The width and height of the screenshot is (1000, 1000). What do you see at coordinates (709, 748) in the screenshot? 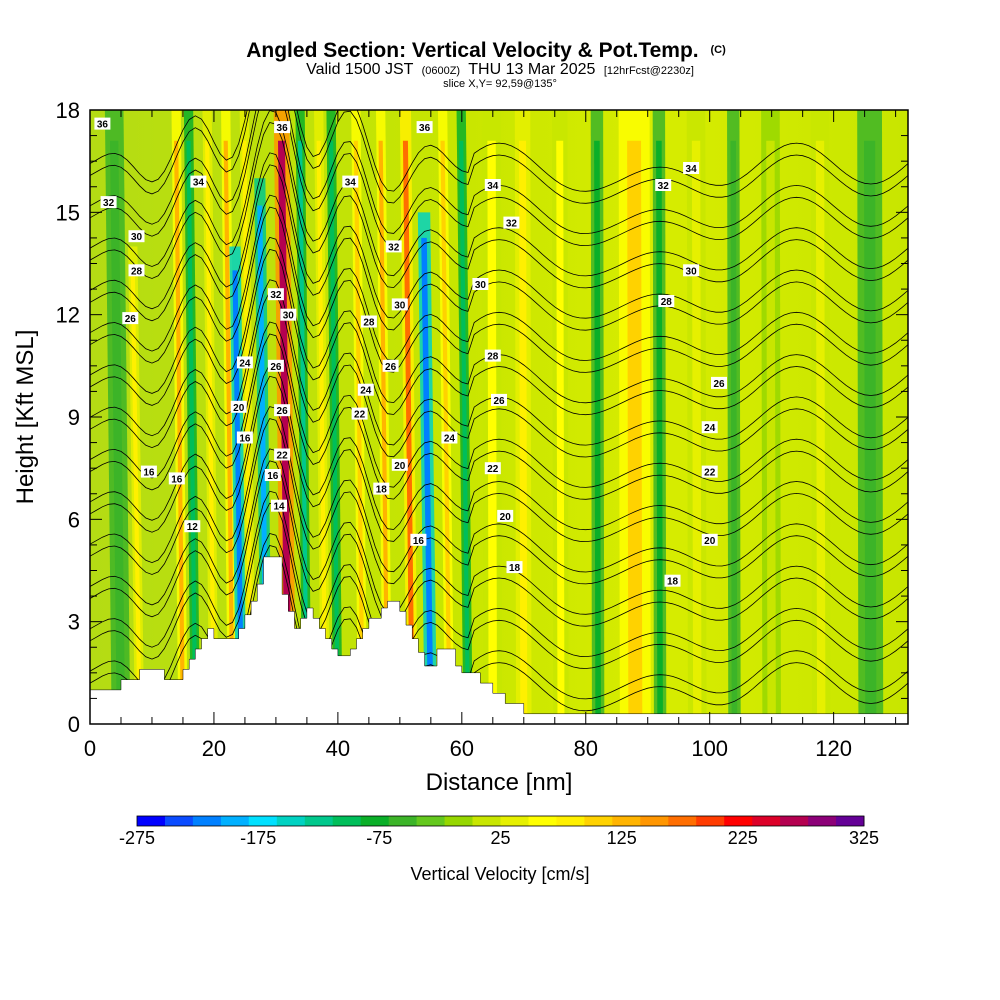
I see `x-tick-label: 100` at bounding box center [709, 748].